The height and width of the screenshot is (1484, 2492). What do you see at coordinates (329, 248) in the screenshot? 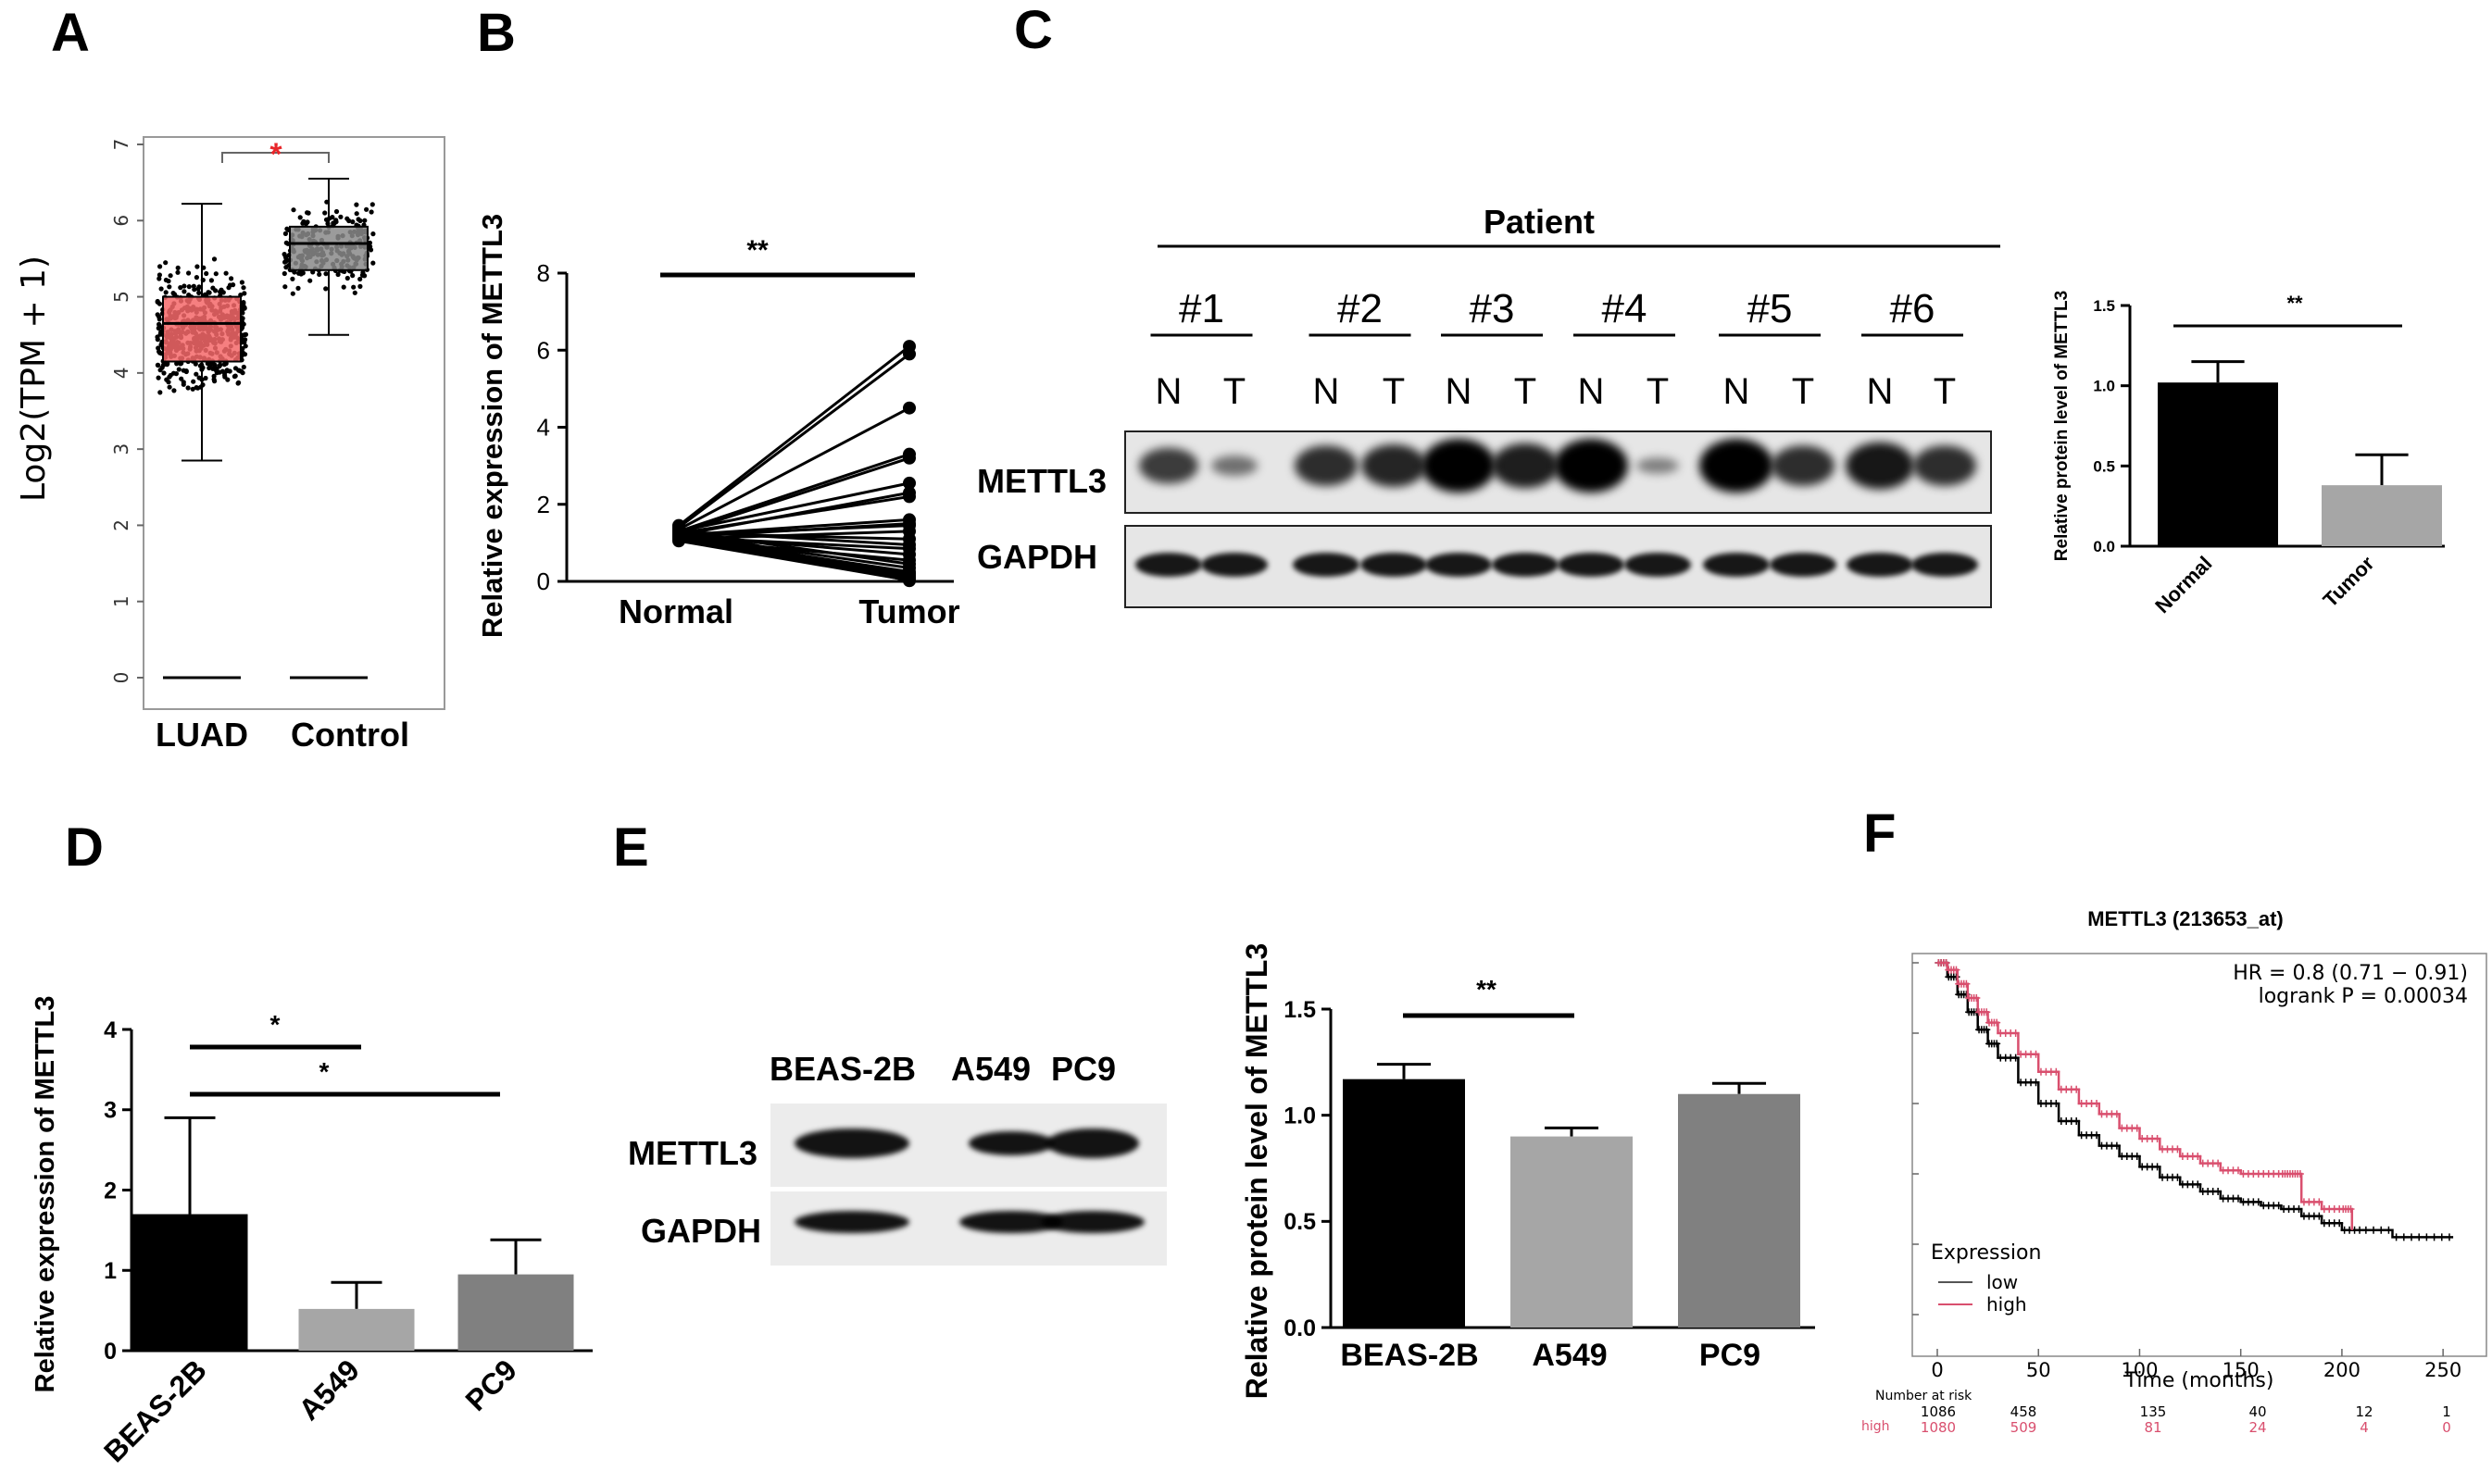
I see `panel-a-box-control` at bounding box center [329, 248].